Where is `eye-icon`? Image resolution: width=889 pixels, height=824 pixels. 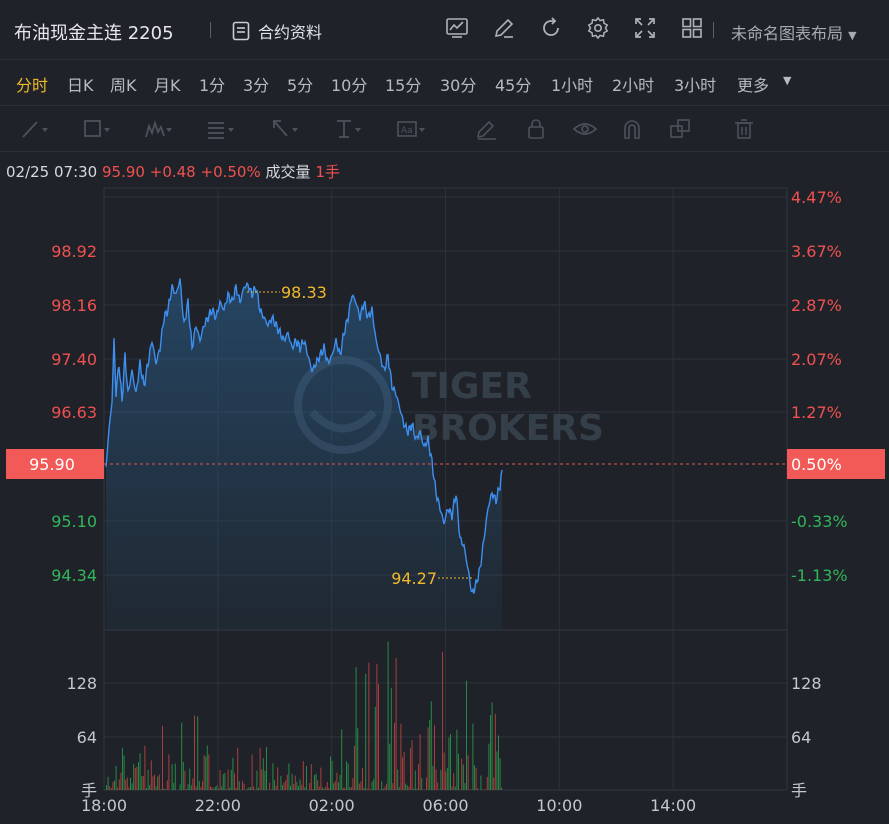 eye-icon is located at coordinates (587, 129).